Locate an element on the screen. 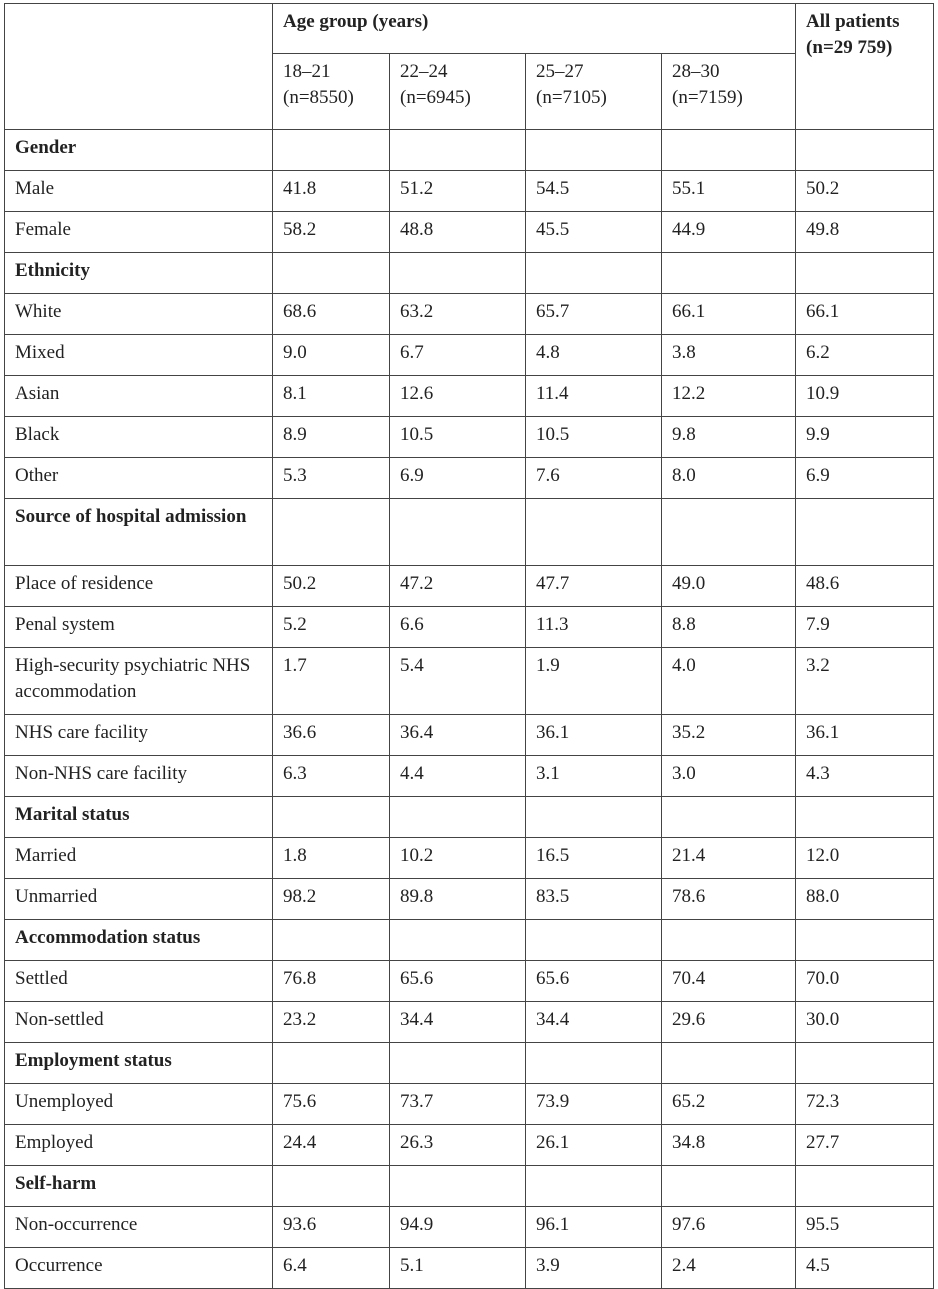  table-row: Occurrence 6.4 5.1 3.9 2.4 4.5 is located at coordinates (469, 1268).